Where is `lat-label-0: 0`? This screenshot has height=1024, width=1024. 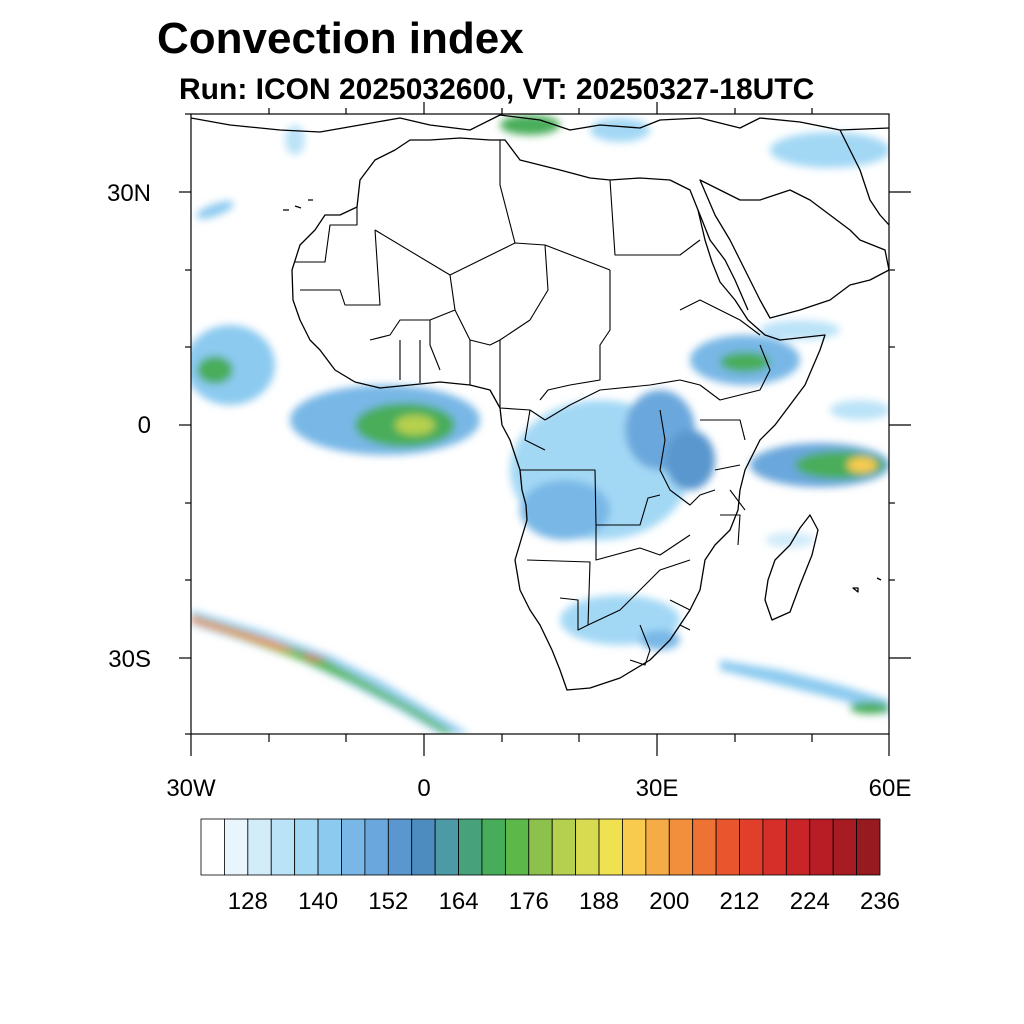
lat-label-0: 0 is located at coordinates (144, 425).